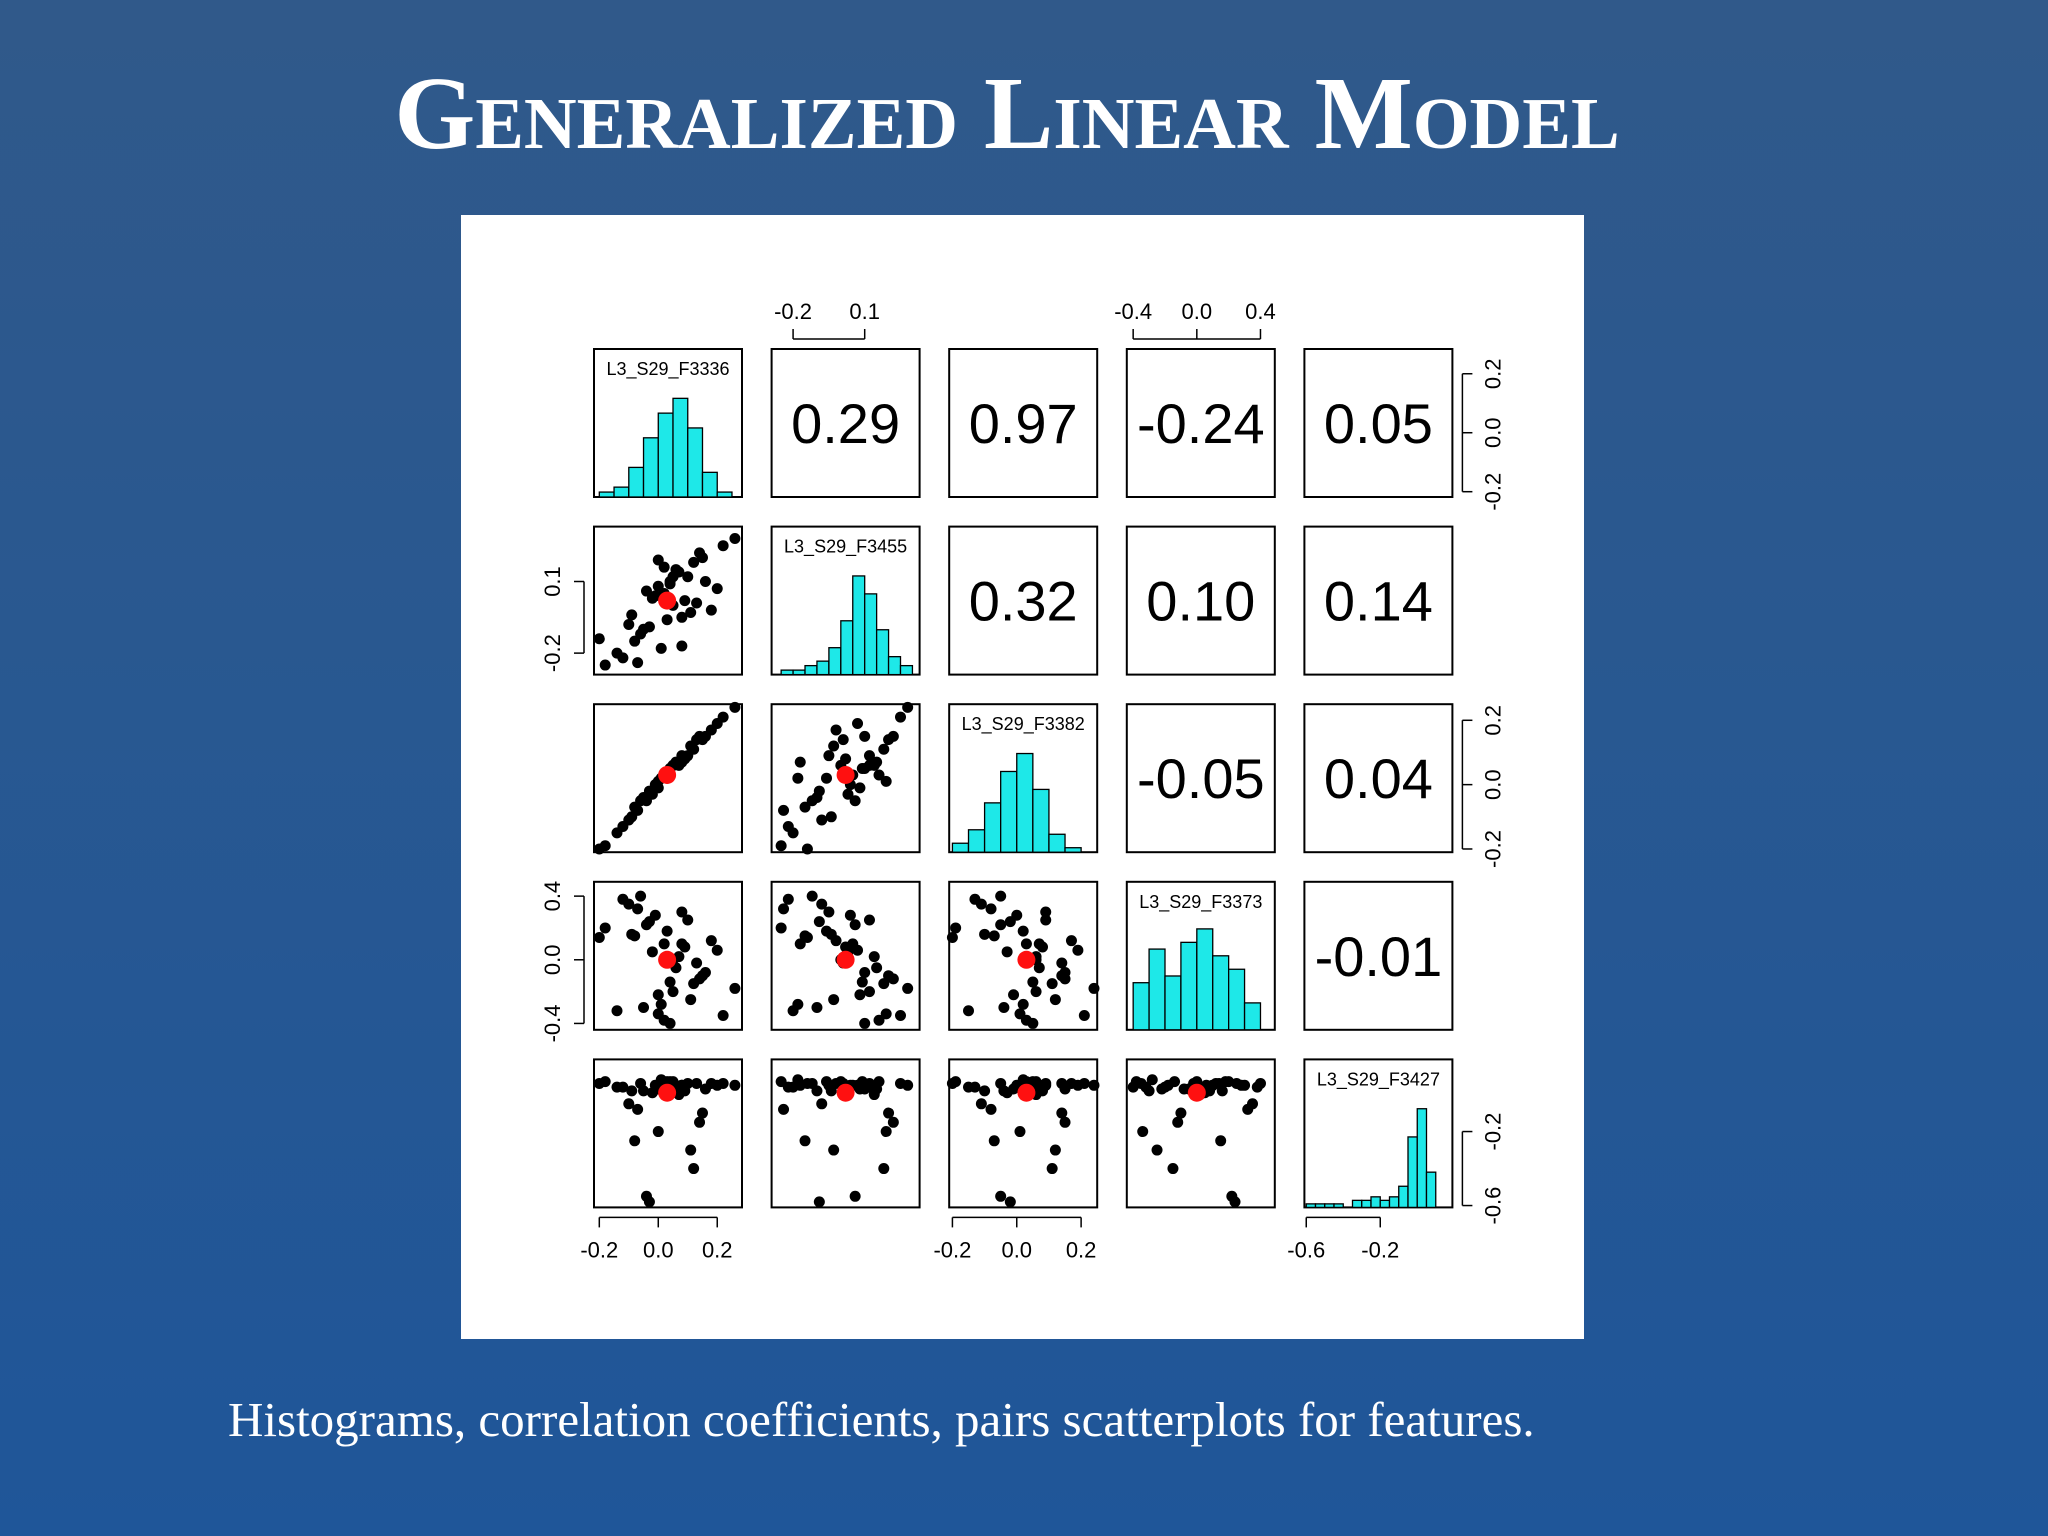 Image resolution: width=2048 pixels, height=1536 pixels. What do you see at coordinates (1023, 724) in the screenshot?
I see `variable-name: L3_S29_F3382` at bounding box center [1023, 724].